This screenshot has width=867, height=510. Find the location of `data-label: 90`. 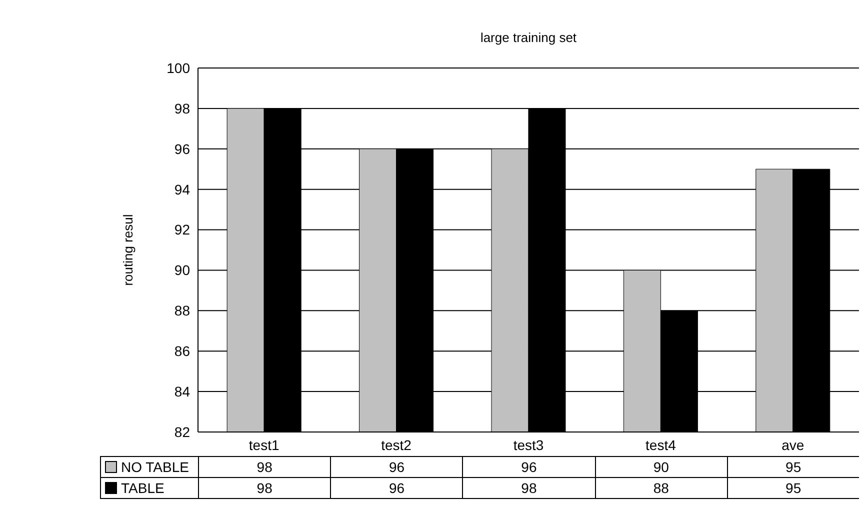

data-label: 90 is located at coordinates (660, 467).